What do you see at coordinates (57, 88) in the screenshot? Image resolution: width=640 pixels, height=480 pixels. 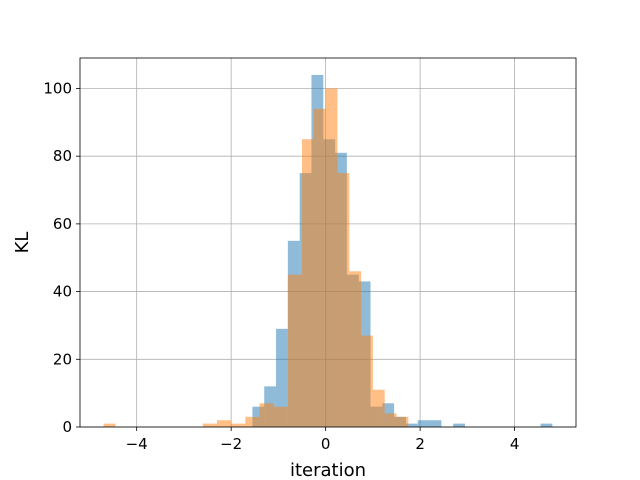 I see `y-tick-label: 100` at bounding box center [57, 88].